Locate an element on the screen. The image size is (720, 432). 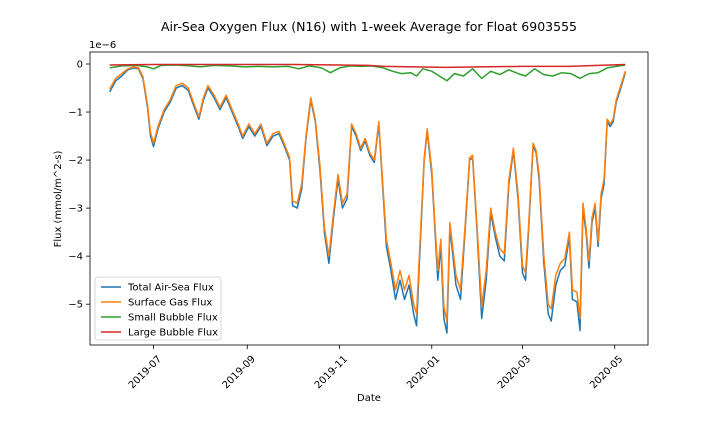
x-axis-label: Date is located at coordinates (369, 398).